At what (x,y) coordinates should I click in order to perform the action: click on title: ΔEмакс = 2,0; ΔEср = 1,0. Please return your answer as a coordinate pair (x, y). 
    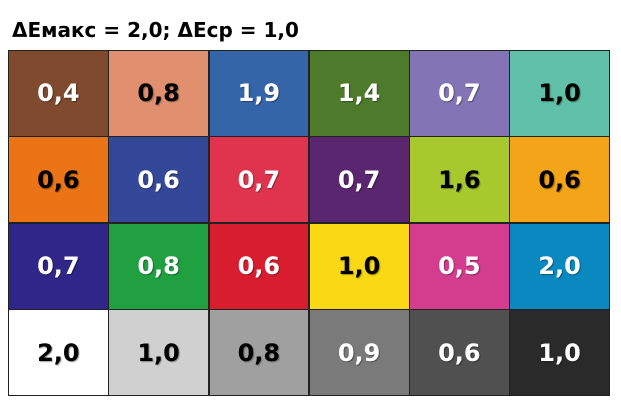
    Looking at the image, I should click on (155, 30).